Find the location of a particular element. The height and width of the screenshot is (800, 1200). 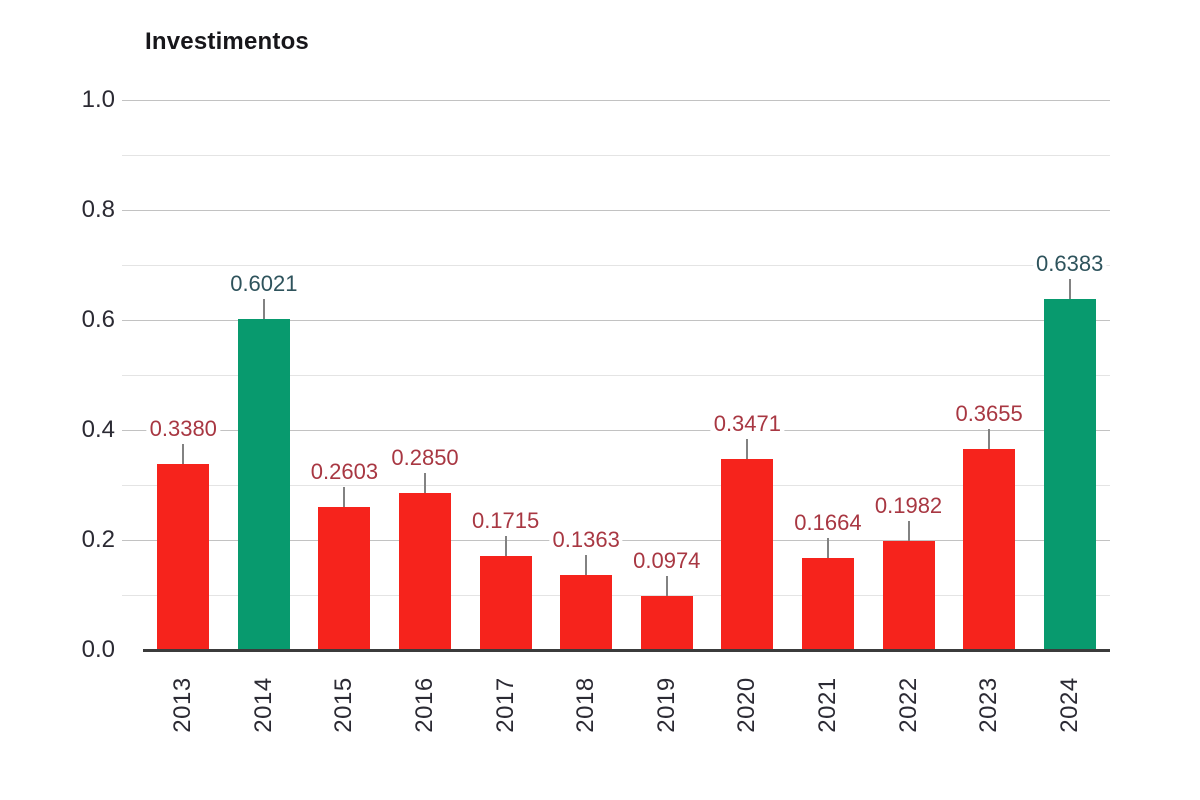

bar-slot-2017: 0.1715 is located at coordinates (505, 375).